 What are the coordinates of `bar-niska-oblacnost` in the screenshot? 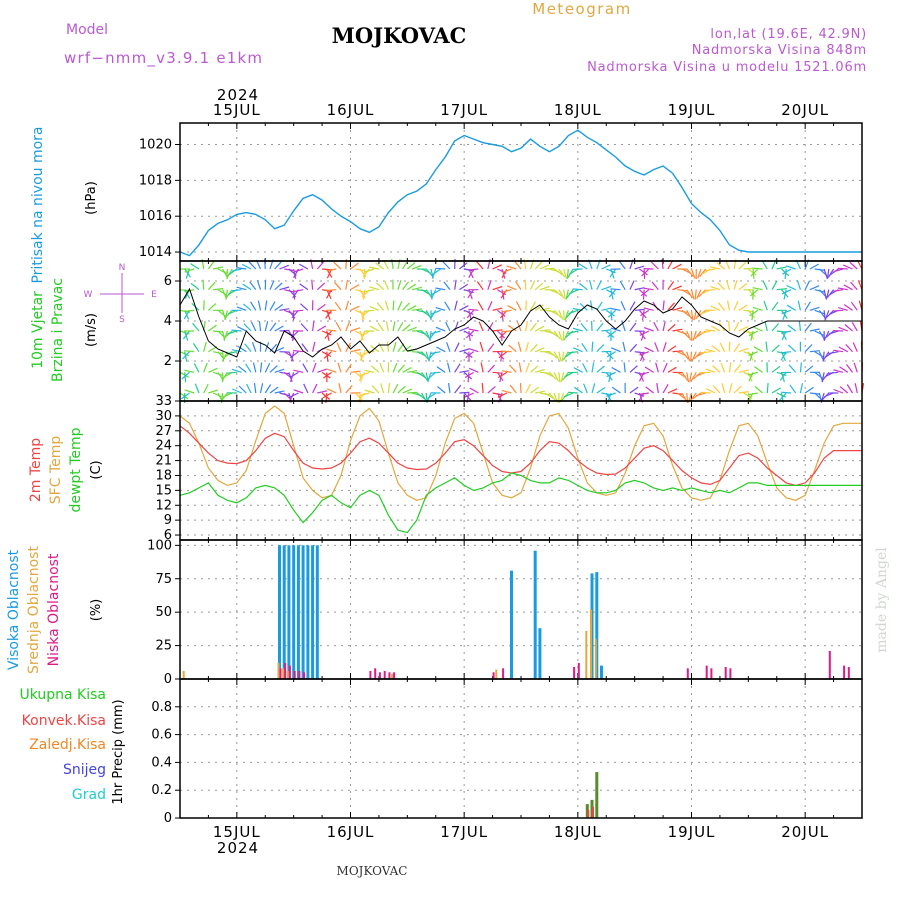 It's located at (503, 673).